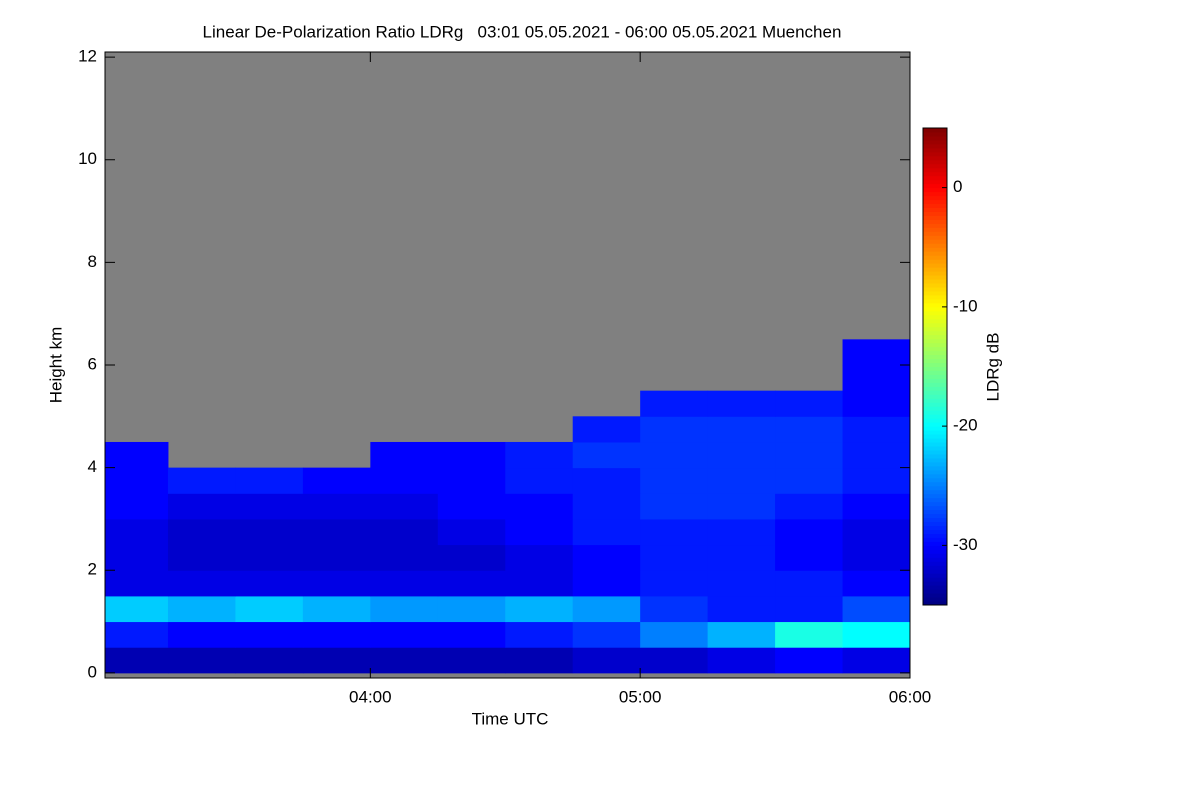  What do you see at coordinates (510, 718) in the screenshot?
I see `x-axis-label: Time UTC` at bounding box center [510, 718].